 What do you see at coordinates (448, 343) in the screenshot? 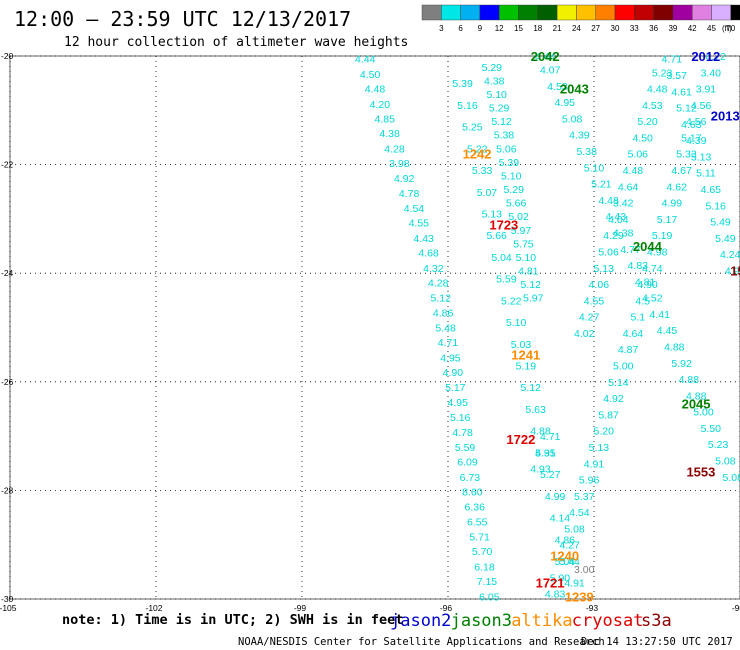
I see `wave-height-value: 4.71` at bounding box center [448, 343].